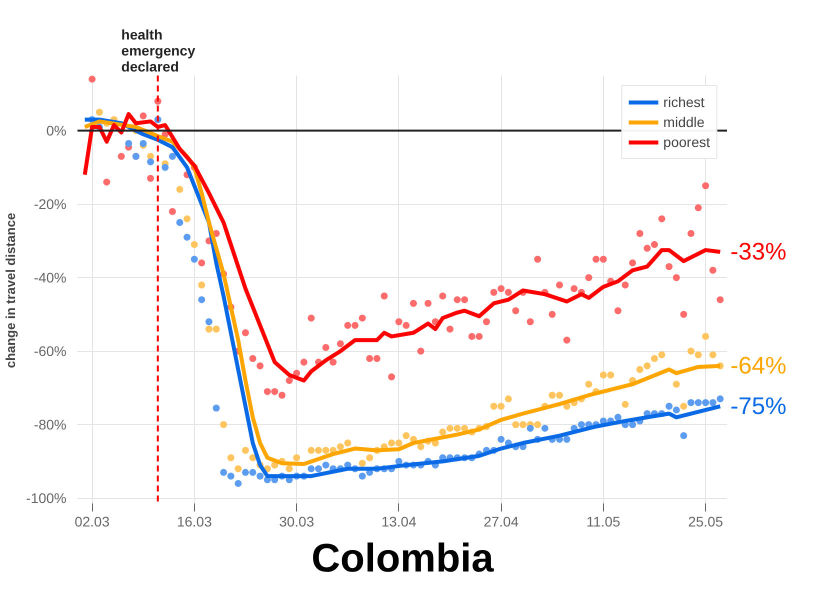 The image size is (824, 613). Describe the element at coordinates (50, 278) in the screenshot. I see `y-tick-label: -40%` at that location.